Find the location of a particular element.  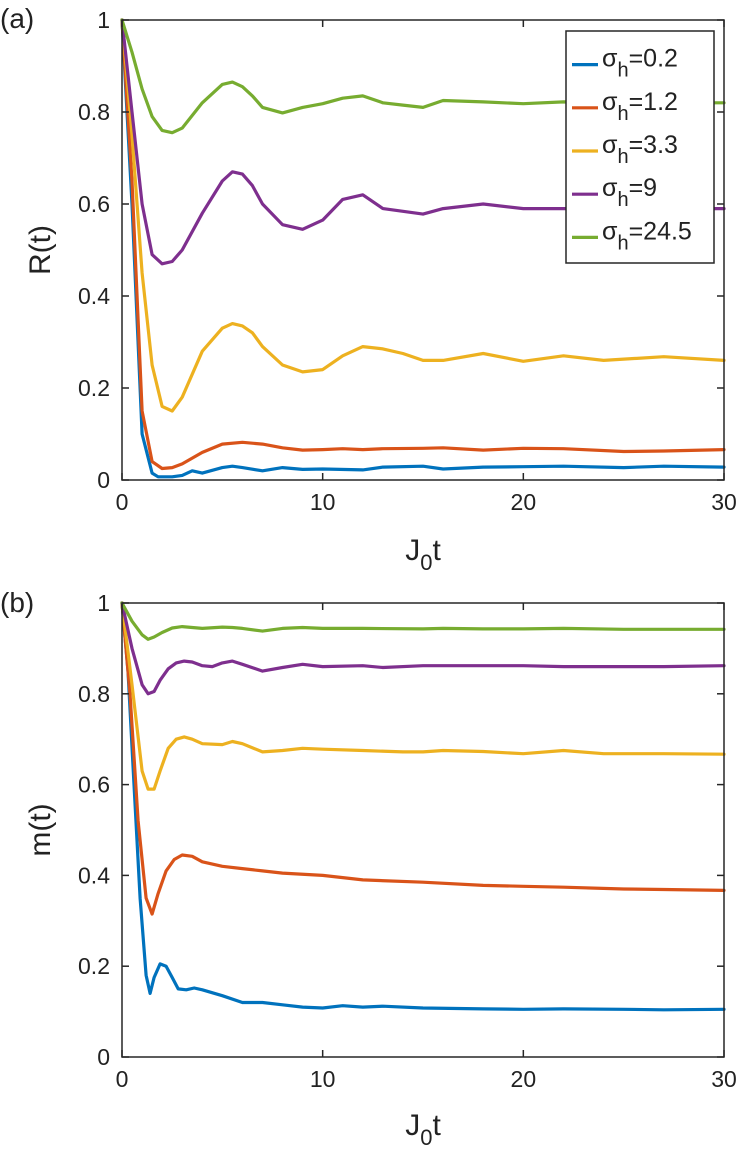

legend-box is located at coordinates (640, 147).